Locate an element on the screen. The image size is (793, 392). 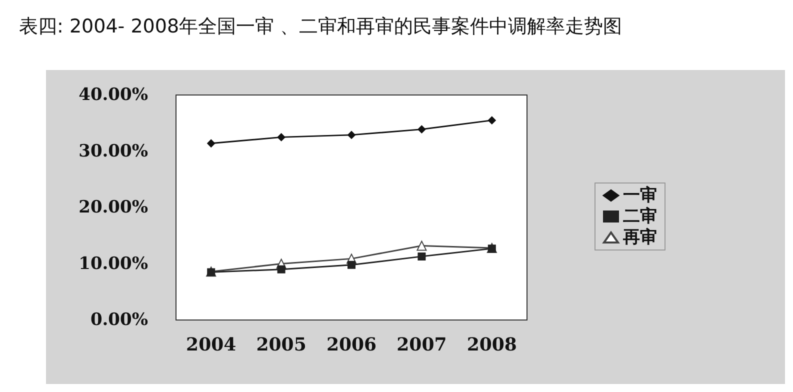
x-tick-label: 2004 is located at coordinates (211, 345).